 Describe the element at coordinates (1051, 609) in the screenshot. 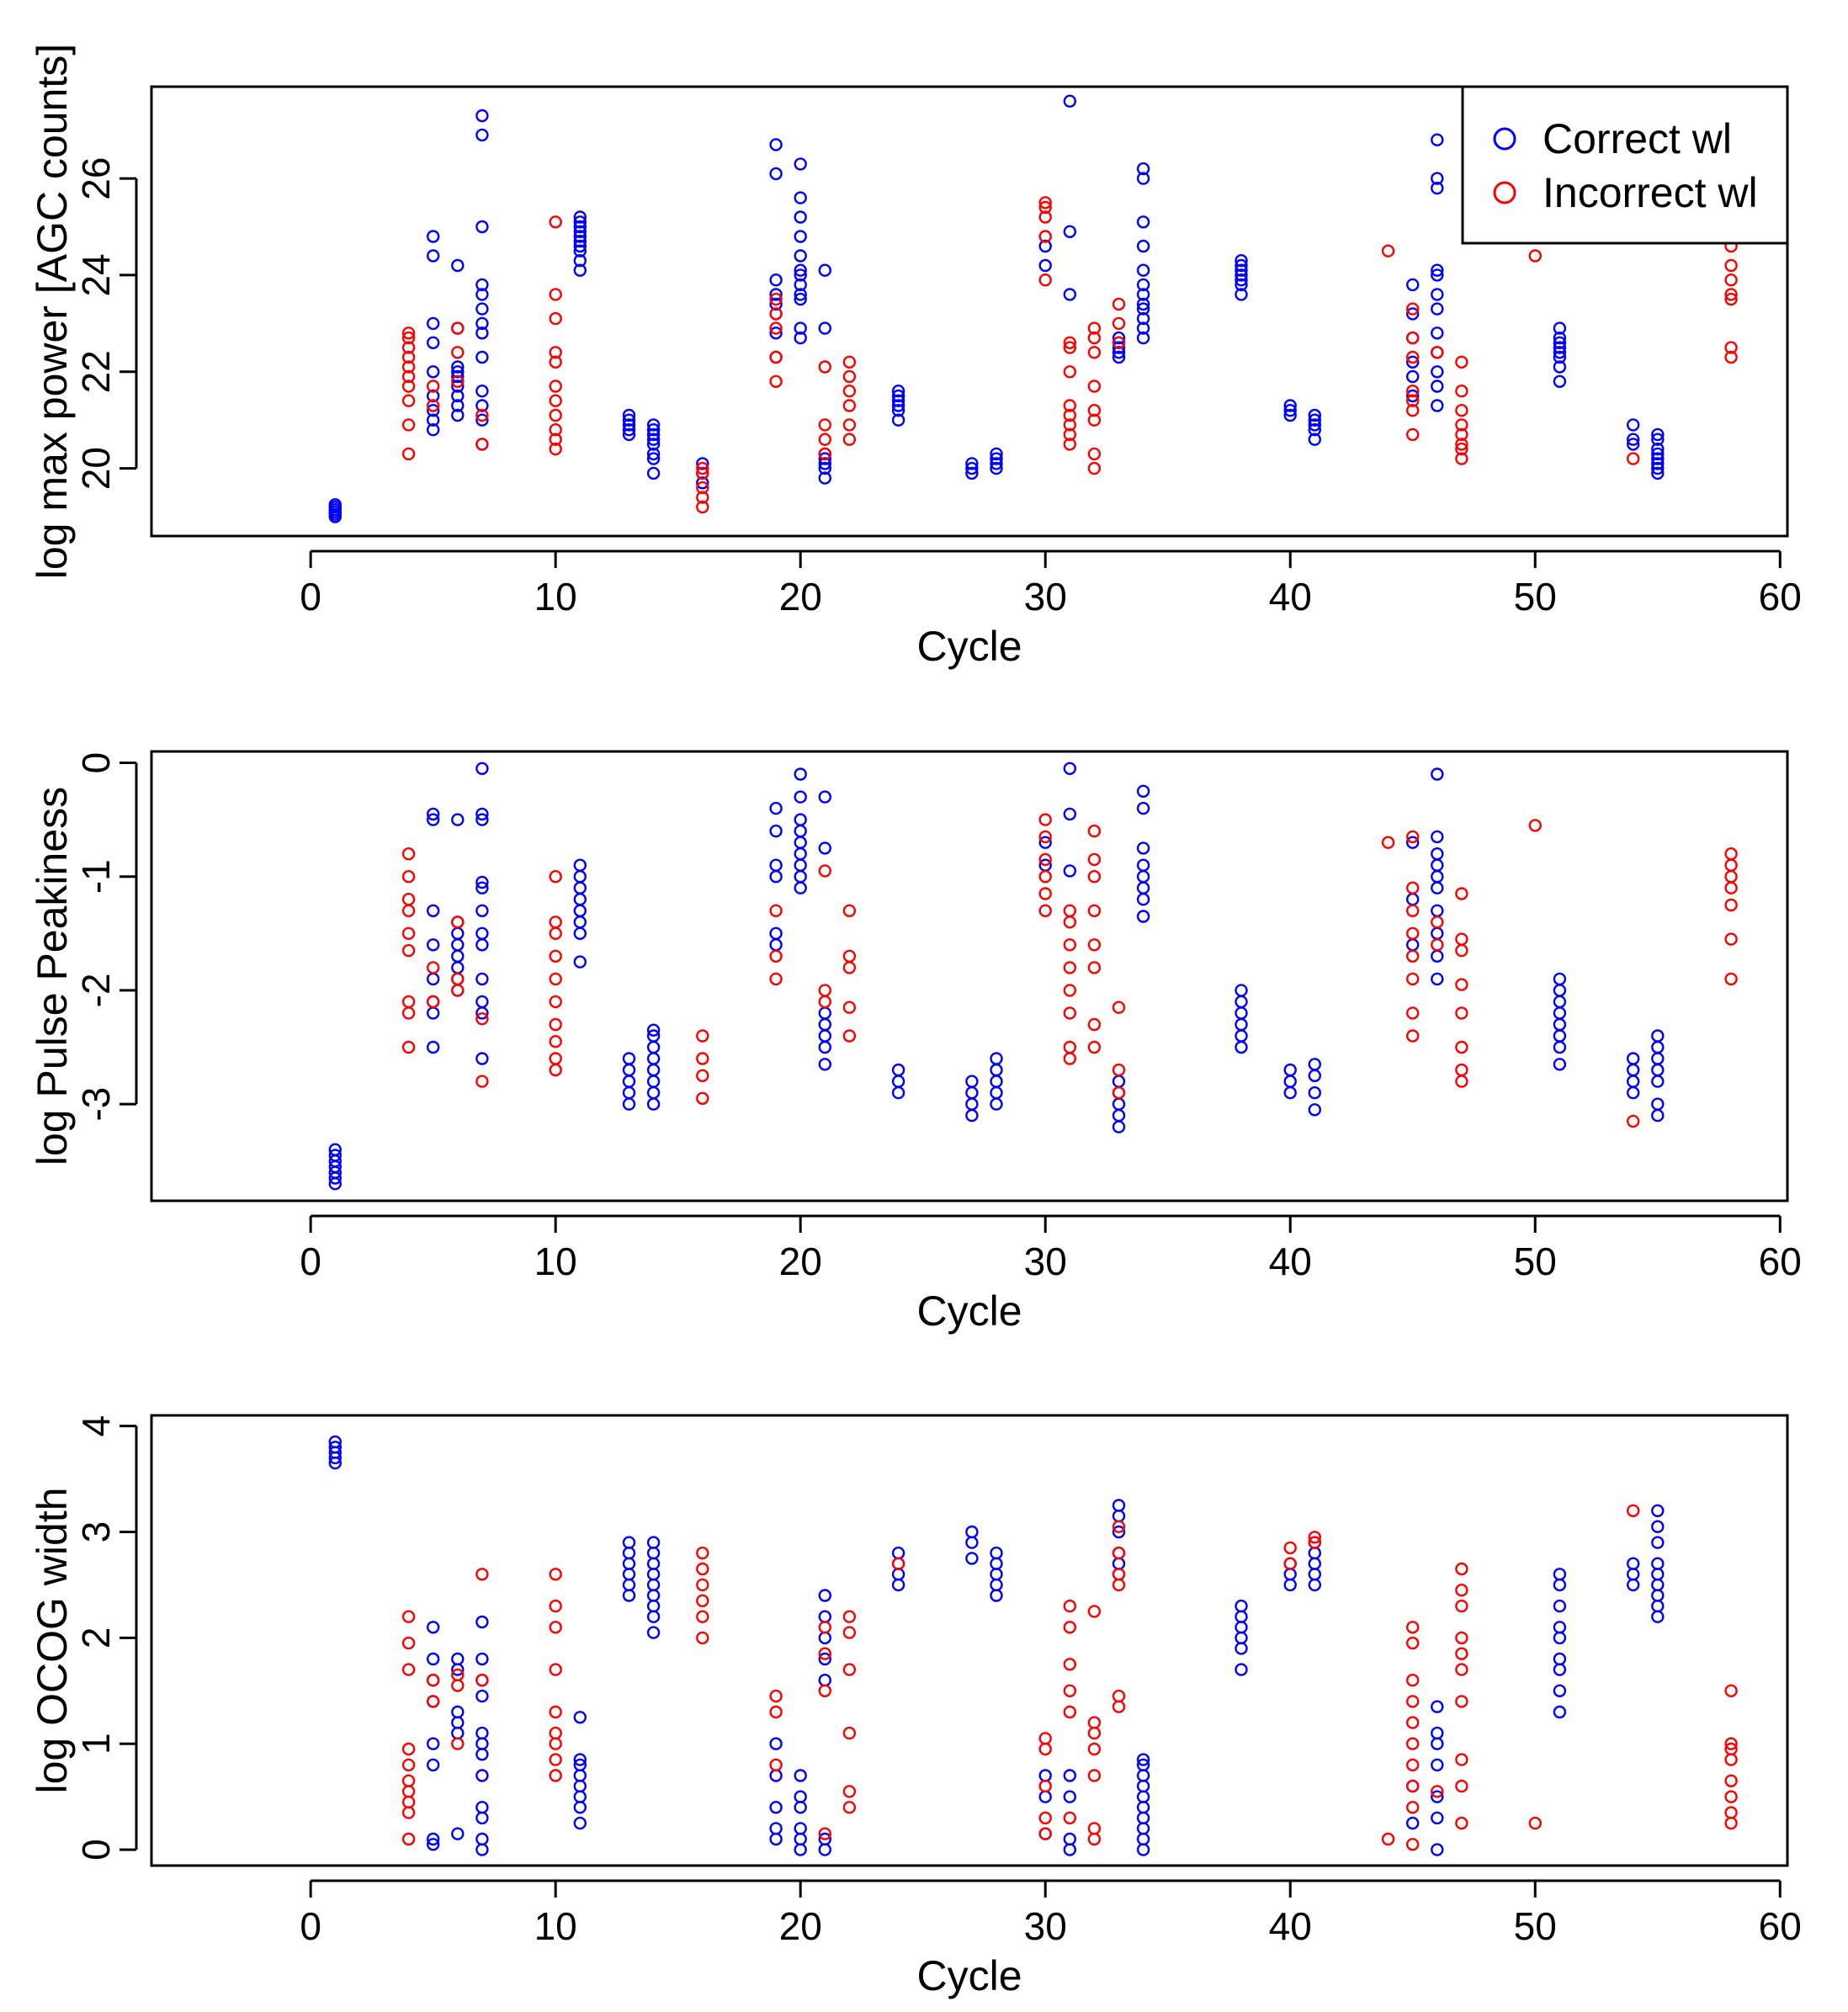

I see `x-axis: 0 10 20 30 40 50 60 Cycle` at that location.